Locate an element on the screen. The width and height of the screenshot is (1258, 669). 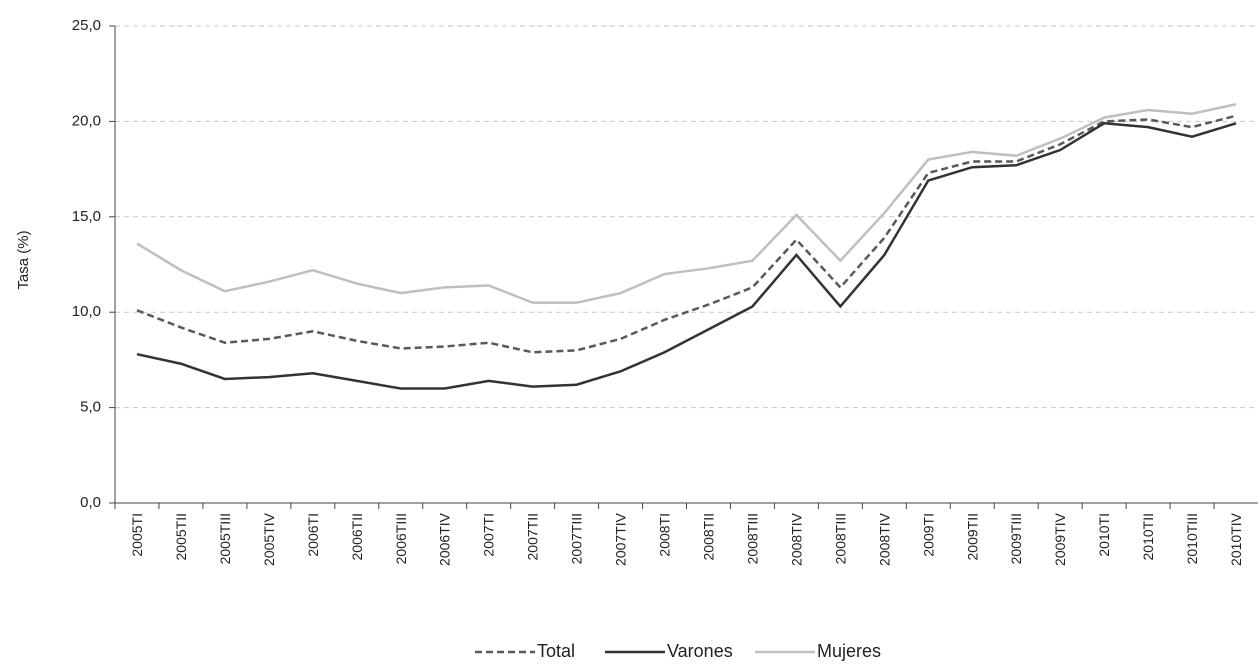
y-tick-label: 10,0 is located at coordinates (86, 311).